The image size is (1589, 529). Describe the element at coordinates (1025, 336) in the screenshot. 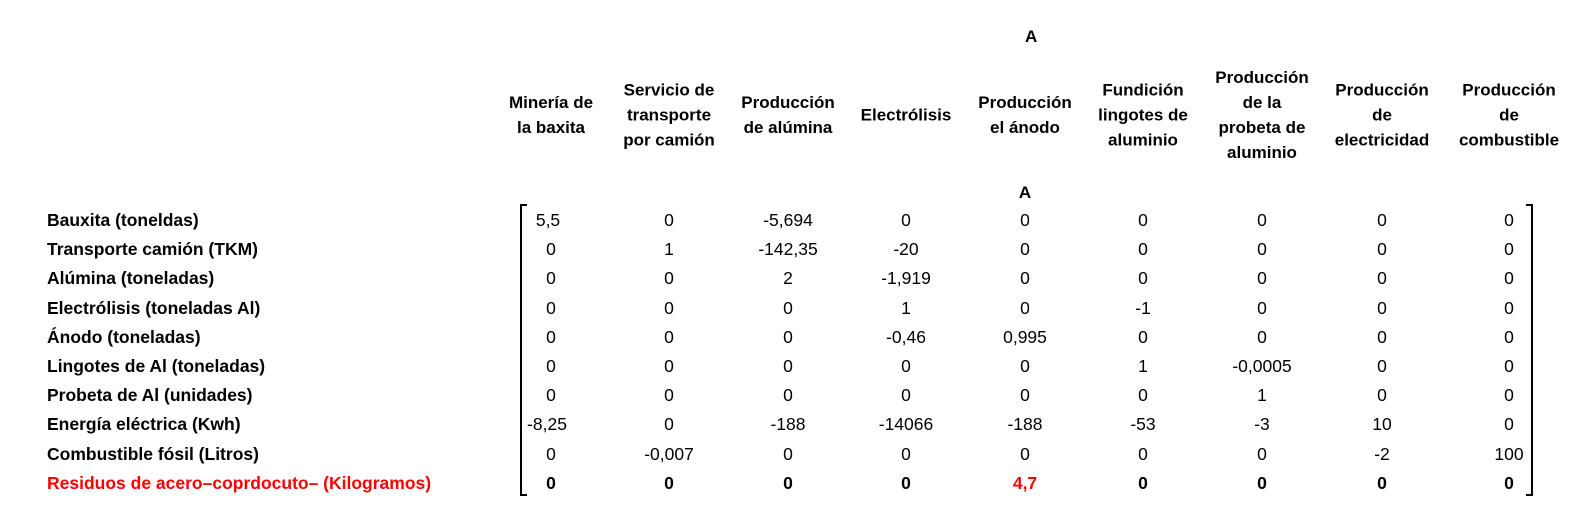

I see `matrix-cell: 0,995` at that location.